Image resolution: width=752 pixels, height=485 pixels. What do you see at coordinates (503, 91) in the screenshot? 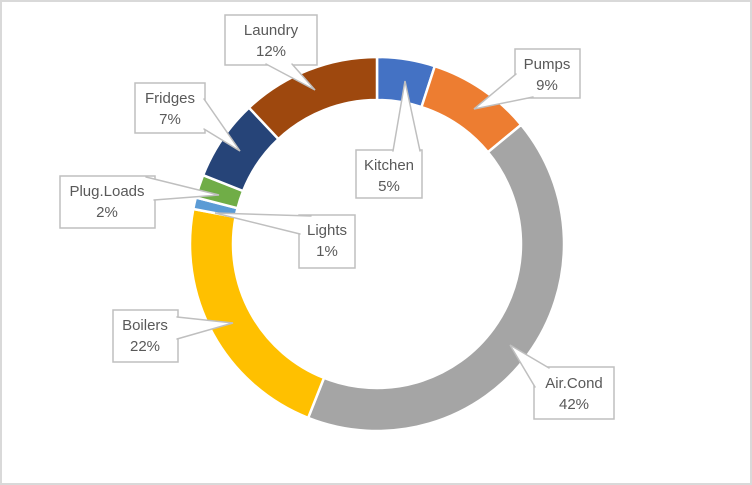
I see `pumps-label-pointer` at bounding box center [503, 91].